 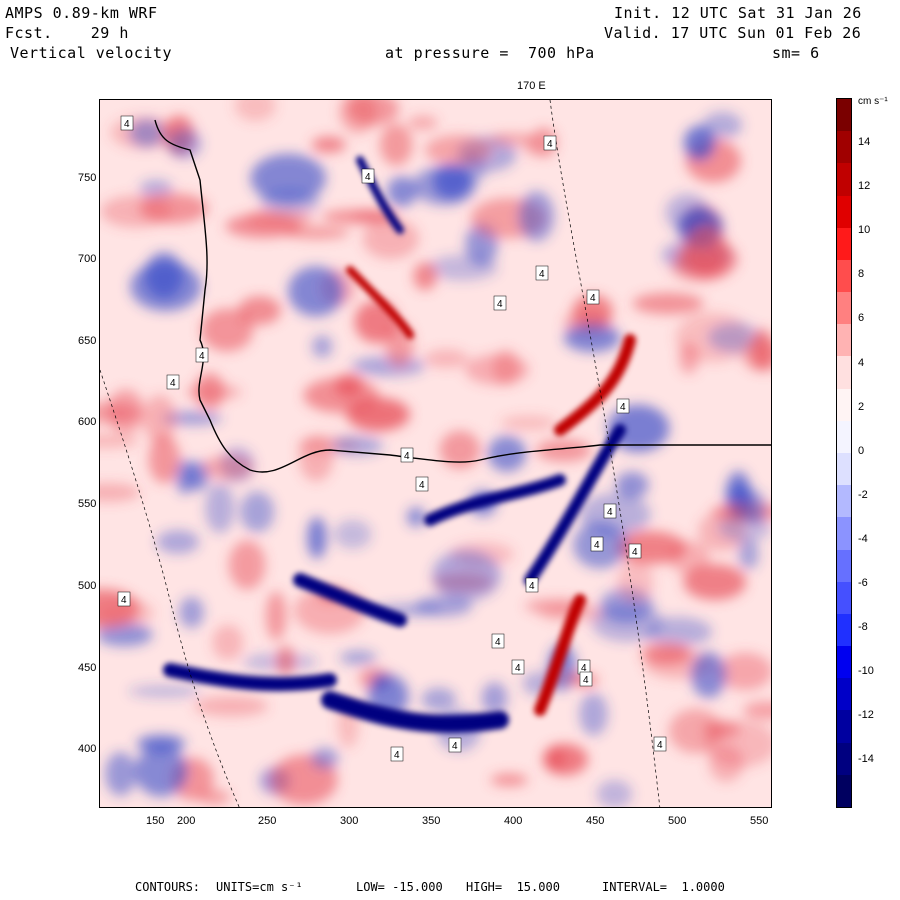 I want to click on colorbar-units: cm s⁻¹, so click(x=873, y=101).